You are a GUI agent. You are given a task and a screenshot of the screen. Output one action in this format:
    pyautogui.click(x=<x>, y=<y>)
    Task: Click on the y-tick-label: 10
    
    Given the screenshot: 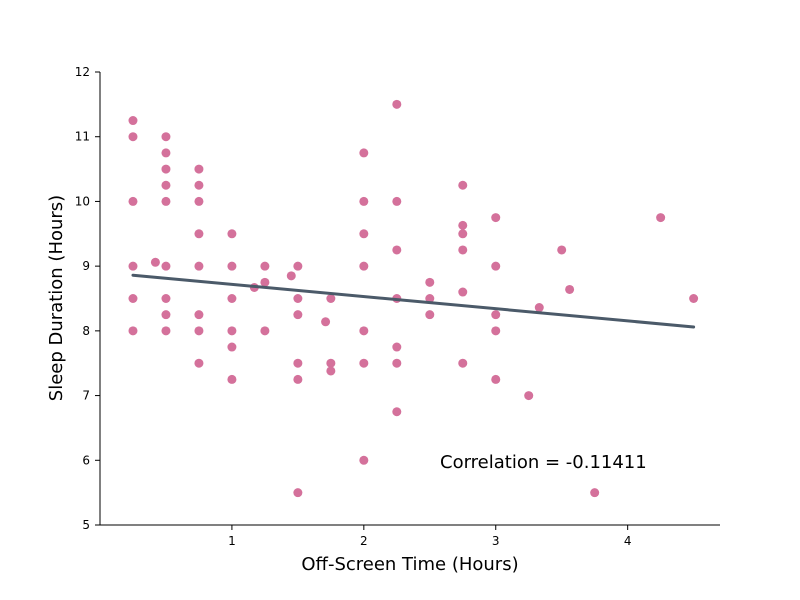 What is the action you would take?
    pyautogui.click(x=82, y=201)
    